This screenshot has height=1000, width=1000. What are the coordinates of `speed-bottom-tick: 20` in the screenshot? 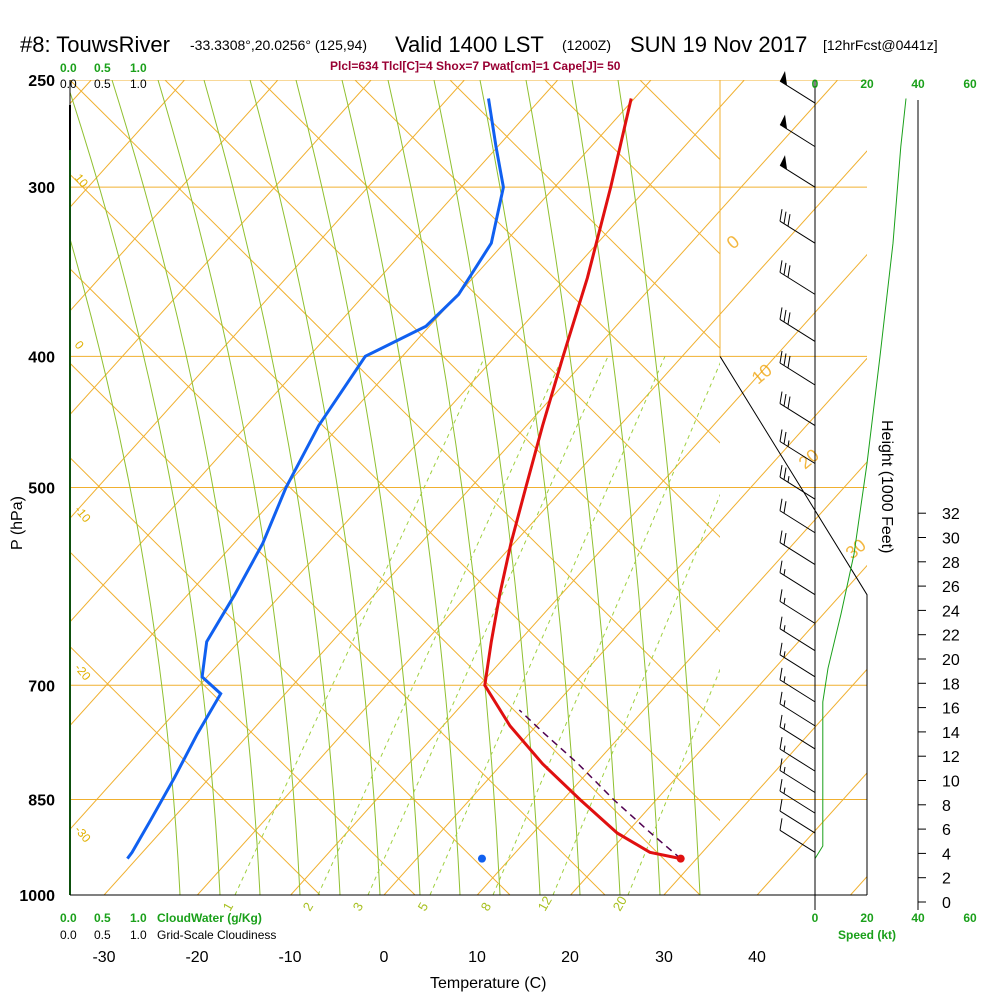 It's located at (867, 918).